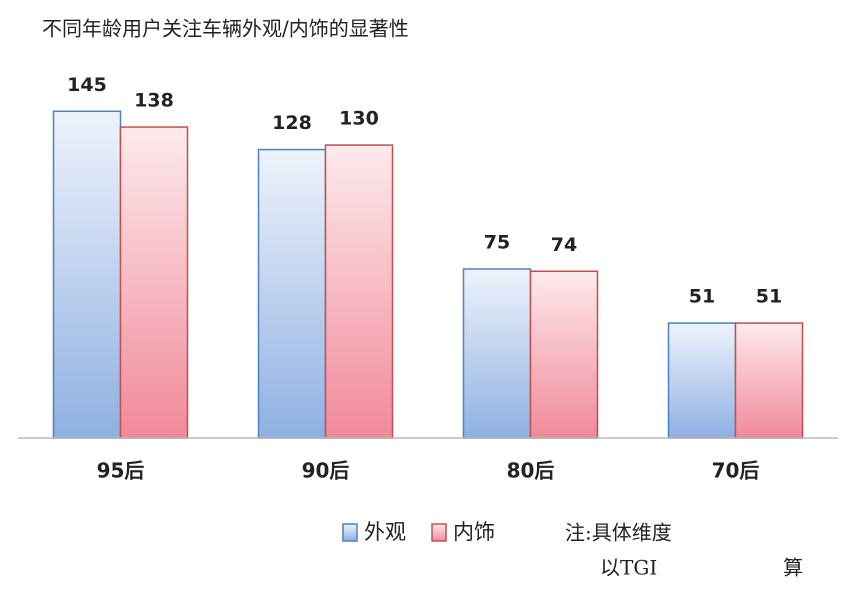  What do you see at coordinates (154, 101) in the screenshot?
I see `value-label: 138` at bounding box center [154, 101].